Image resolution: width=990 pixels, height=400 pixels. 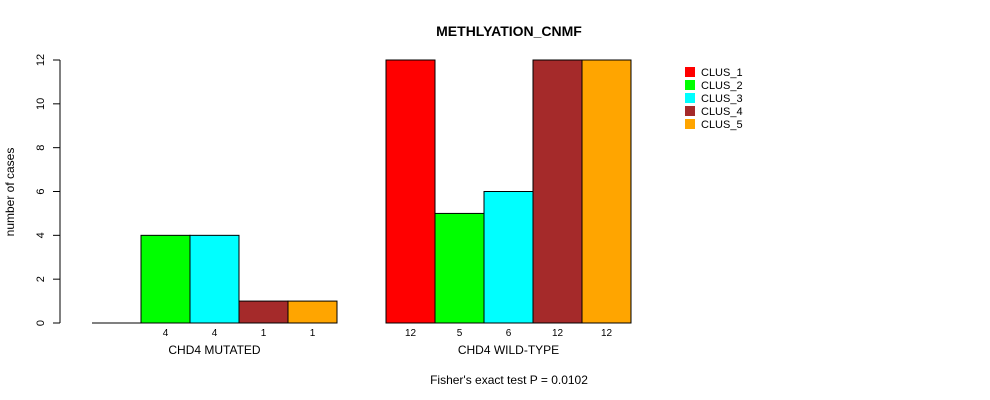 I want to click on y-tick-label: 0, so click(x=41, y=323).